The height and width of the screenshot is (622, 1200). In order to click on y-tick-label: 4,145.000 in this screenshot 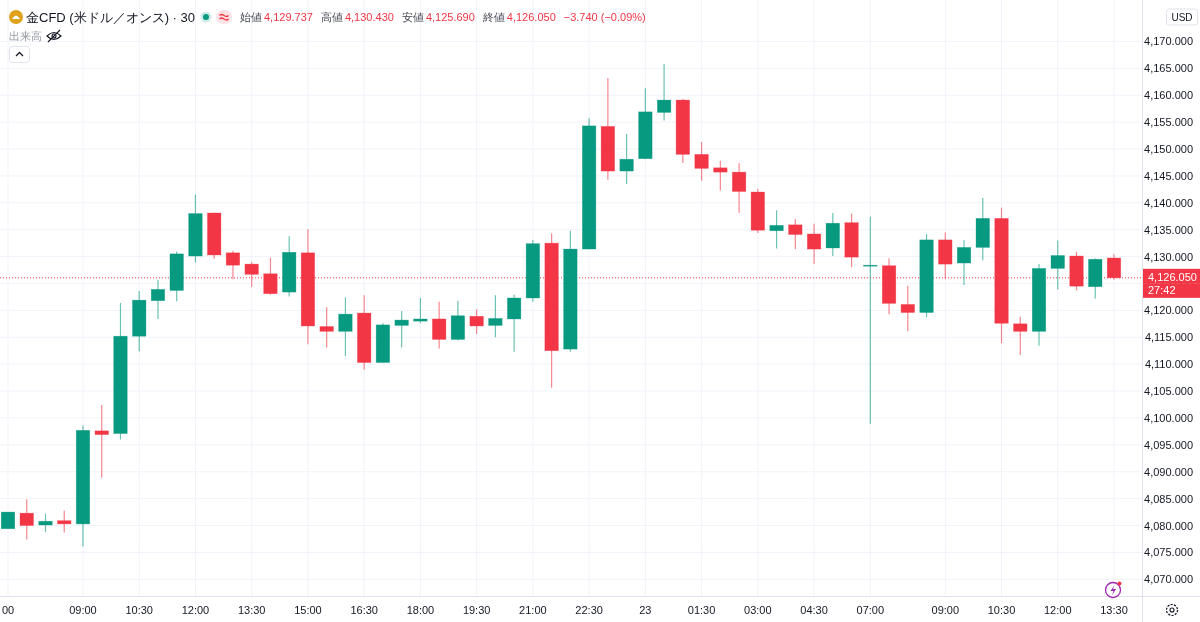, I will do `click(1168, 175)`.